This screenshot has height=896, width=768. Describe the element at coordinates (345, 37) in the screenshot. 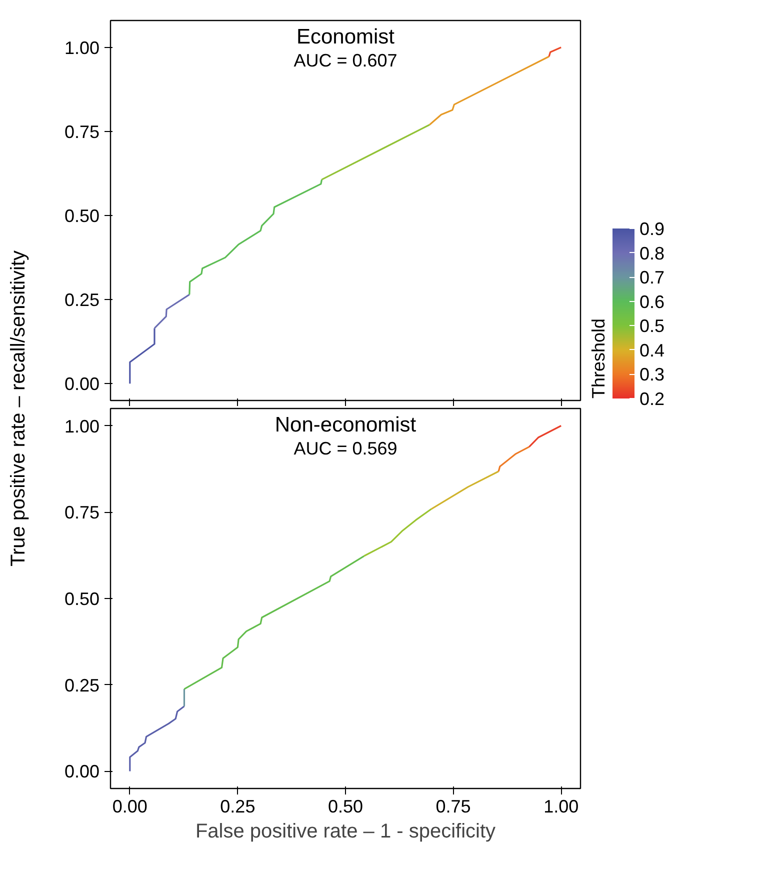

I see `chart-title: Economist` at that location.